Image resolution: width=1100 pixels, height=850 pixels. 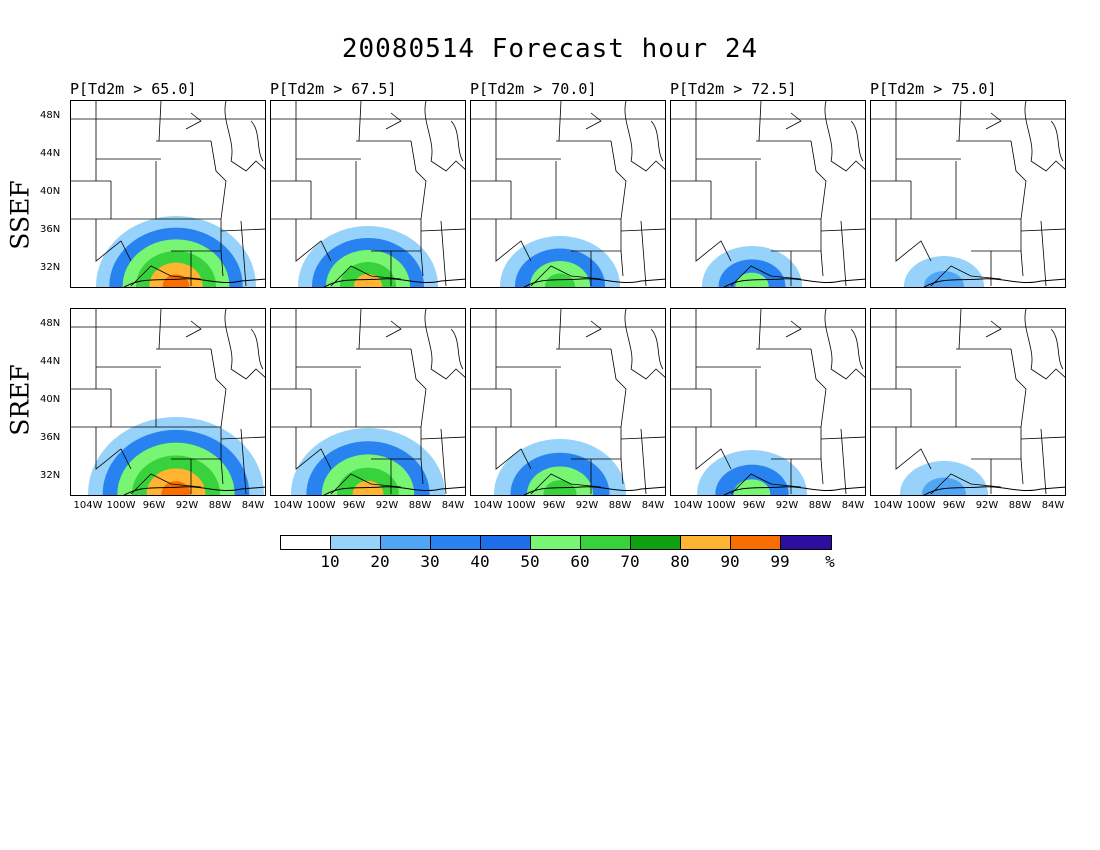 I want to click on latitude-label: 36N, so click(x=50, y=229).